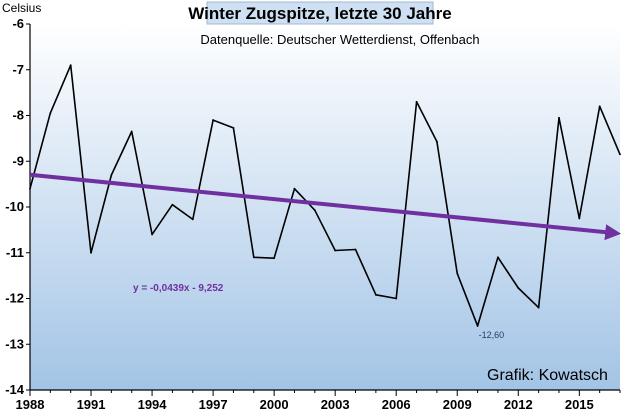 The image size is (640, 414). I want to click on min-value-label: -12,60, so click(492, 335).